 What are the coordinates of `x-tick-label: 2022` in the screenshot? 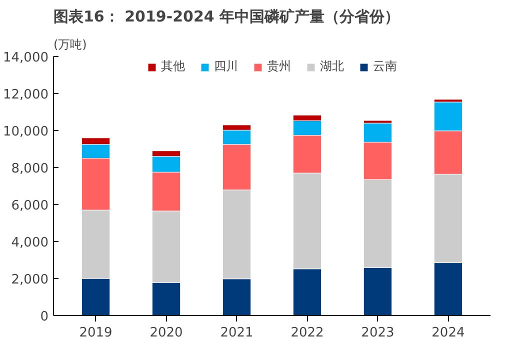 It's located at (307, 332).